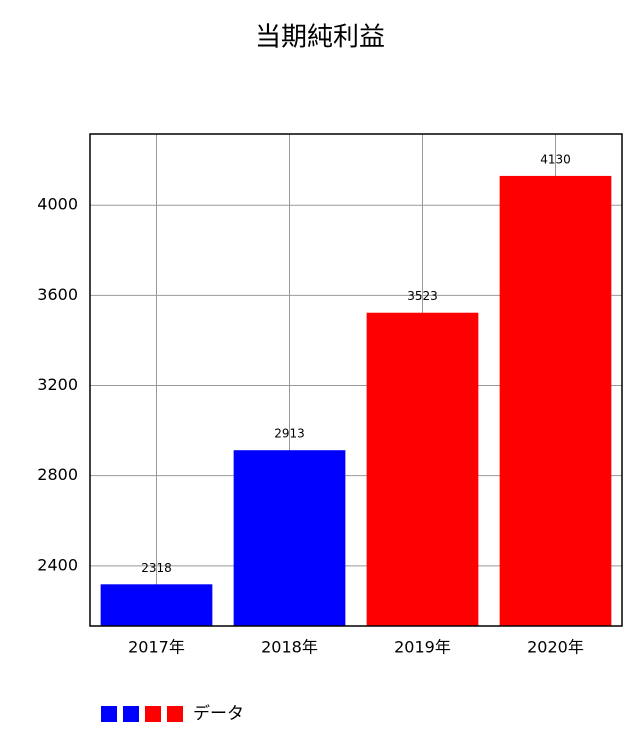 The height and width of the screenshot is (738, 640). Describe the element at coordinates (156, 568) in the screenshot. I see `value-label: 2318` at that location.